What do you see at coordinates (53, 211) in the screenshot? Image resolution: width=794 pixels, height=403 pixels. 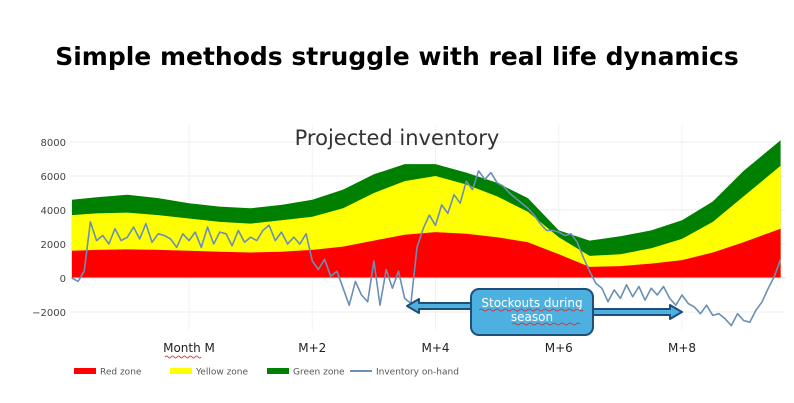 I see `y-tick-label: 4000` at bounding box center [53, 211].